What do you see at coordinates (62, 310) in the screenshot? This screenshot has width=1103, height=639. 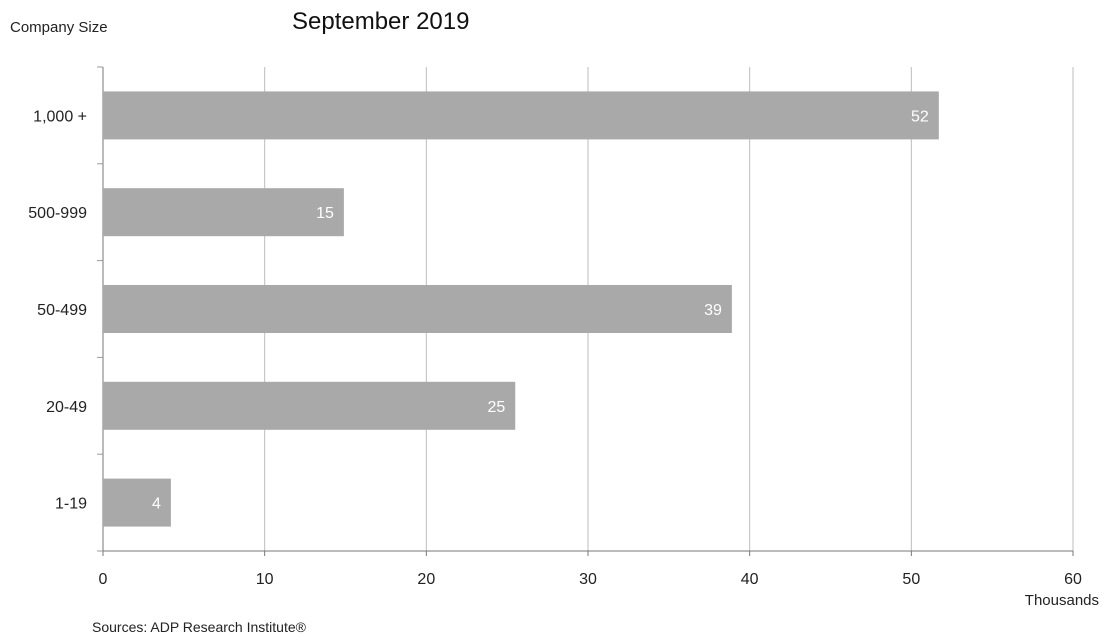 I see `y-category-label: 50-499` at bounding box center [62, 310].